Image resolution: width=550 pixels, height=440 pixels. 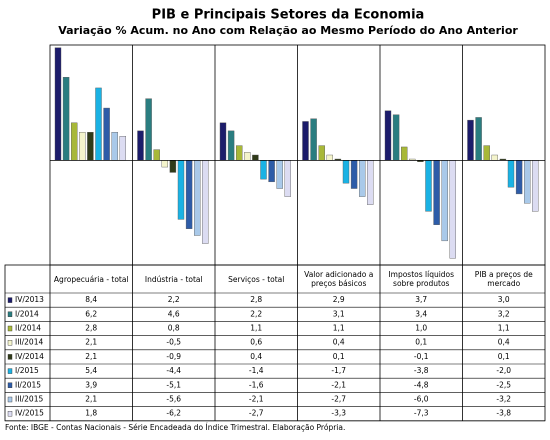 I want to click on value-label: -6,2, so click(x=173, y=413).